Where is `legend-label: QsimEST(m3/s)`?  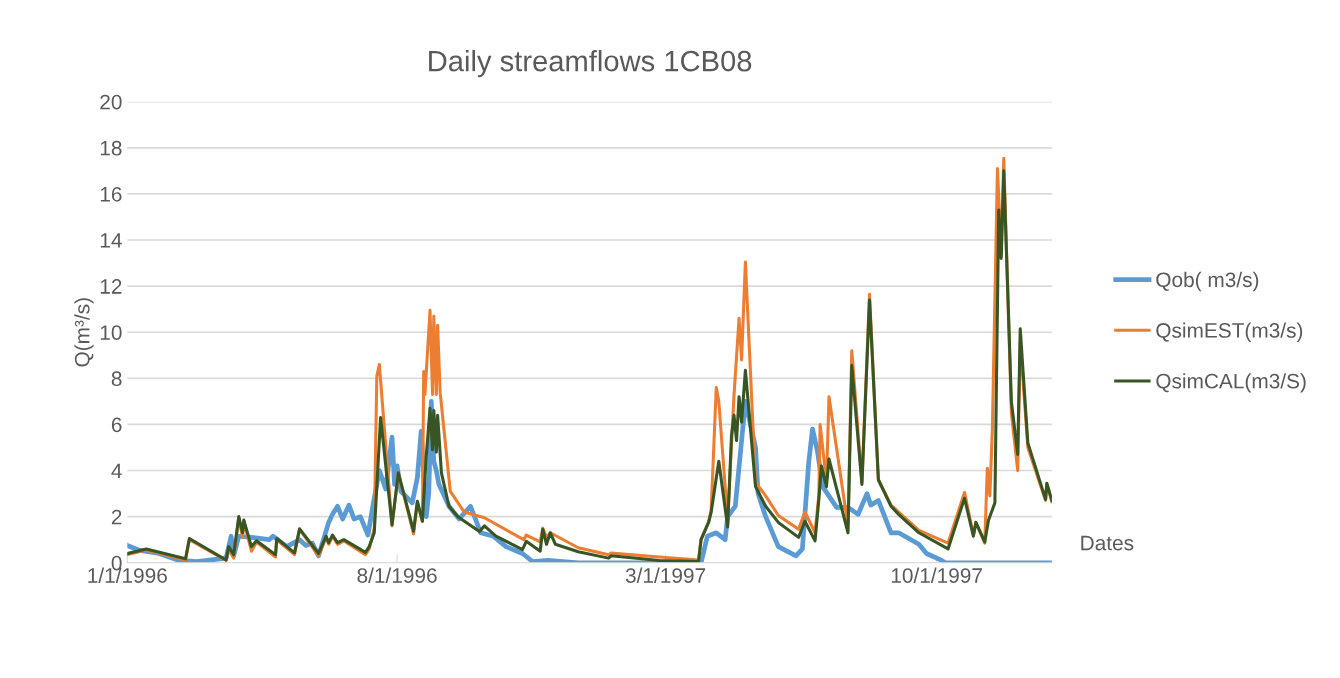
legend-label: QsimEST(m3/s) is located at coordinates (1229, 332).